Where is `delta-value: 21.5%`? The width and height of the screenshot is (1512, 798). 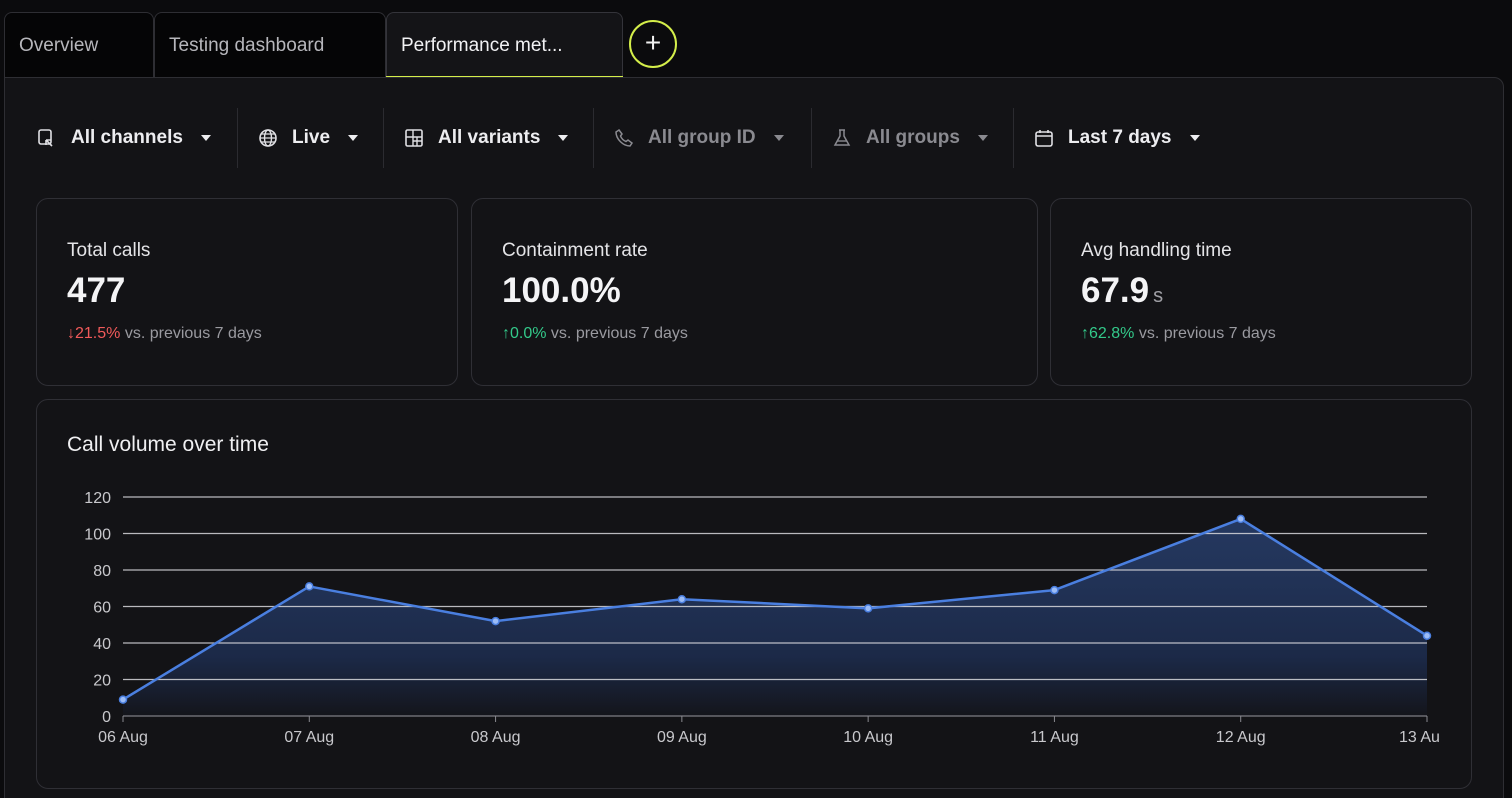
delta-value: 21.5% is located at coordinates (98, 333).